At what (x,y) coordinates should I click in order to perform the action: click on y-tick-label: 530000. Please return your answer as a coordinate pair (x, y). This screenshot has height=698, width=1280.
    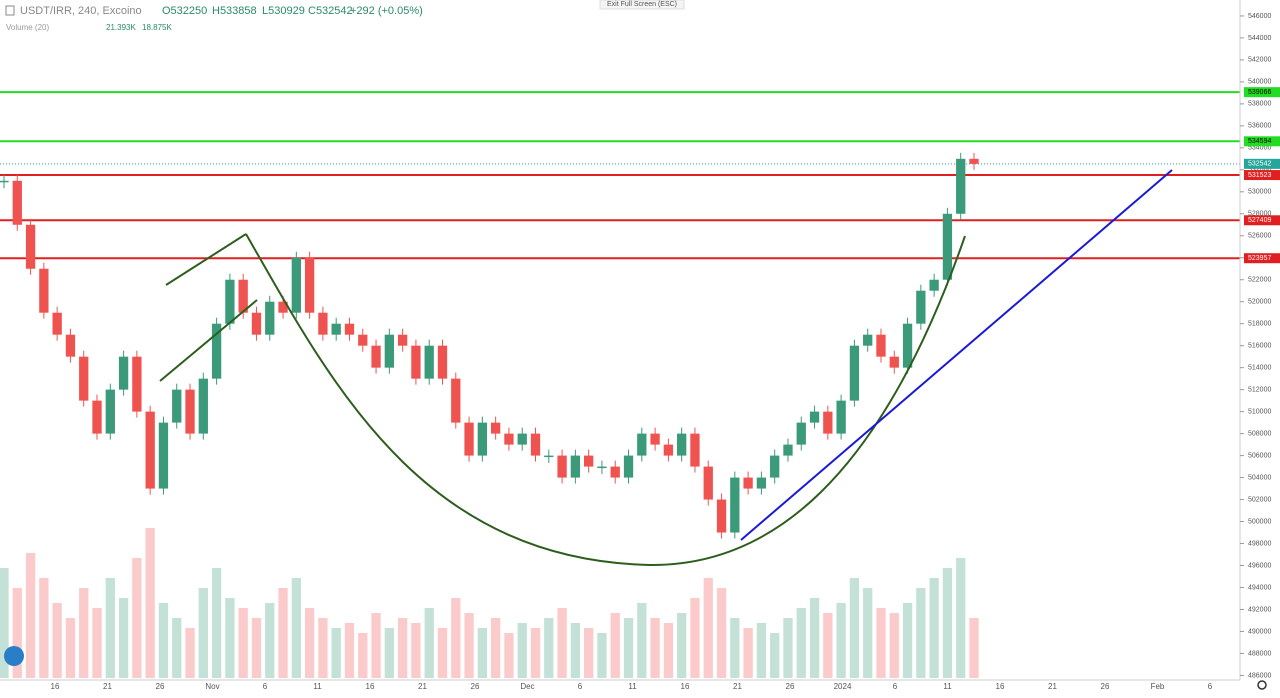
    Looking at the image, I should click on (1259, 192).